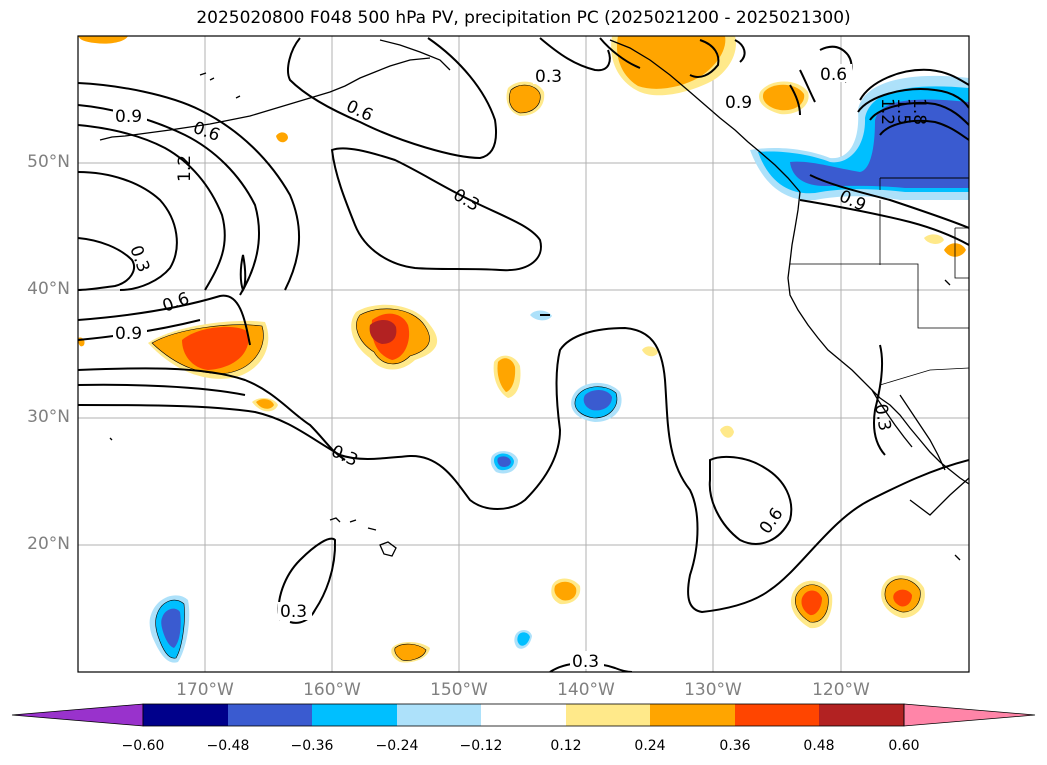 The image size is (1047, 765). Describe the element at coordinates (143, 746) in the screenshot. I see `colorbar-tick: −0.60` at that location.